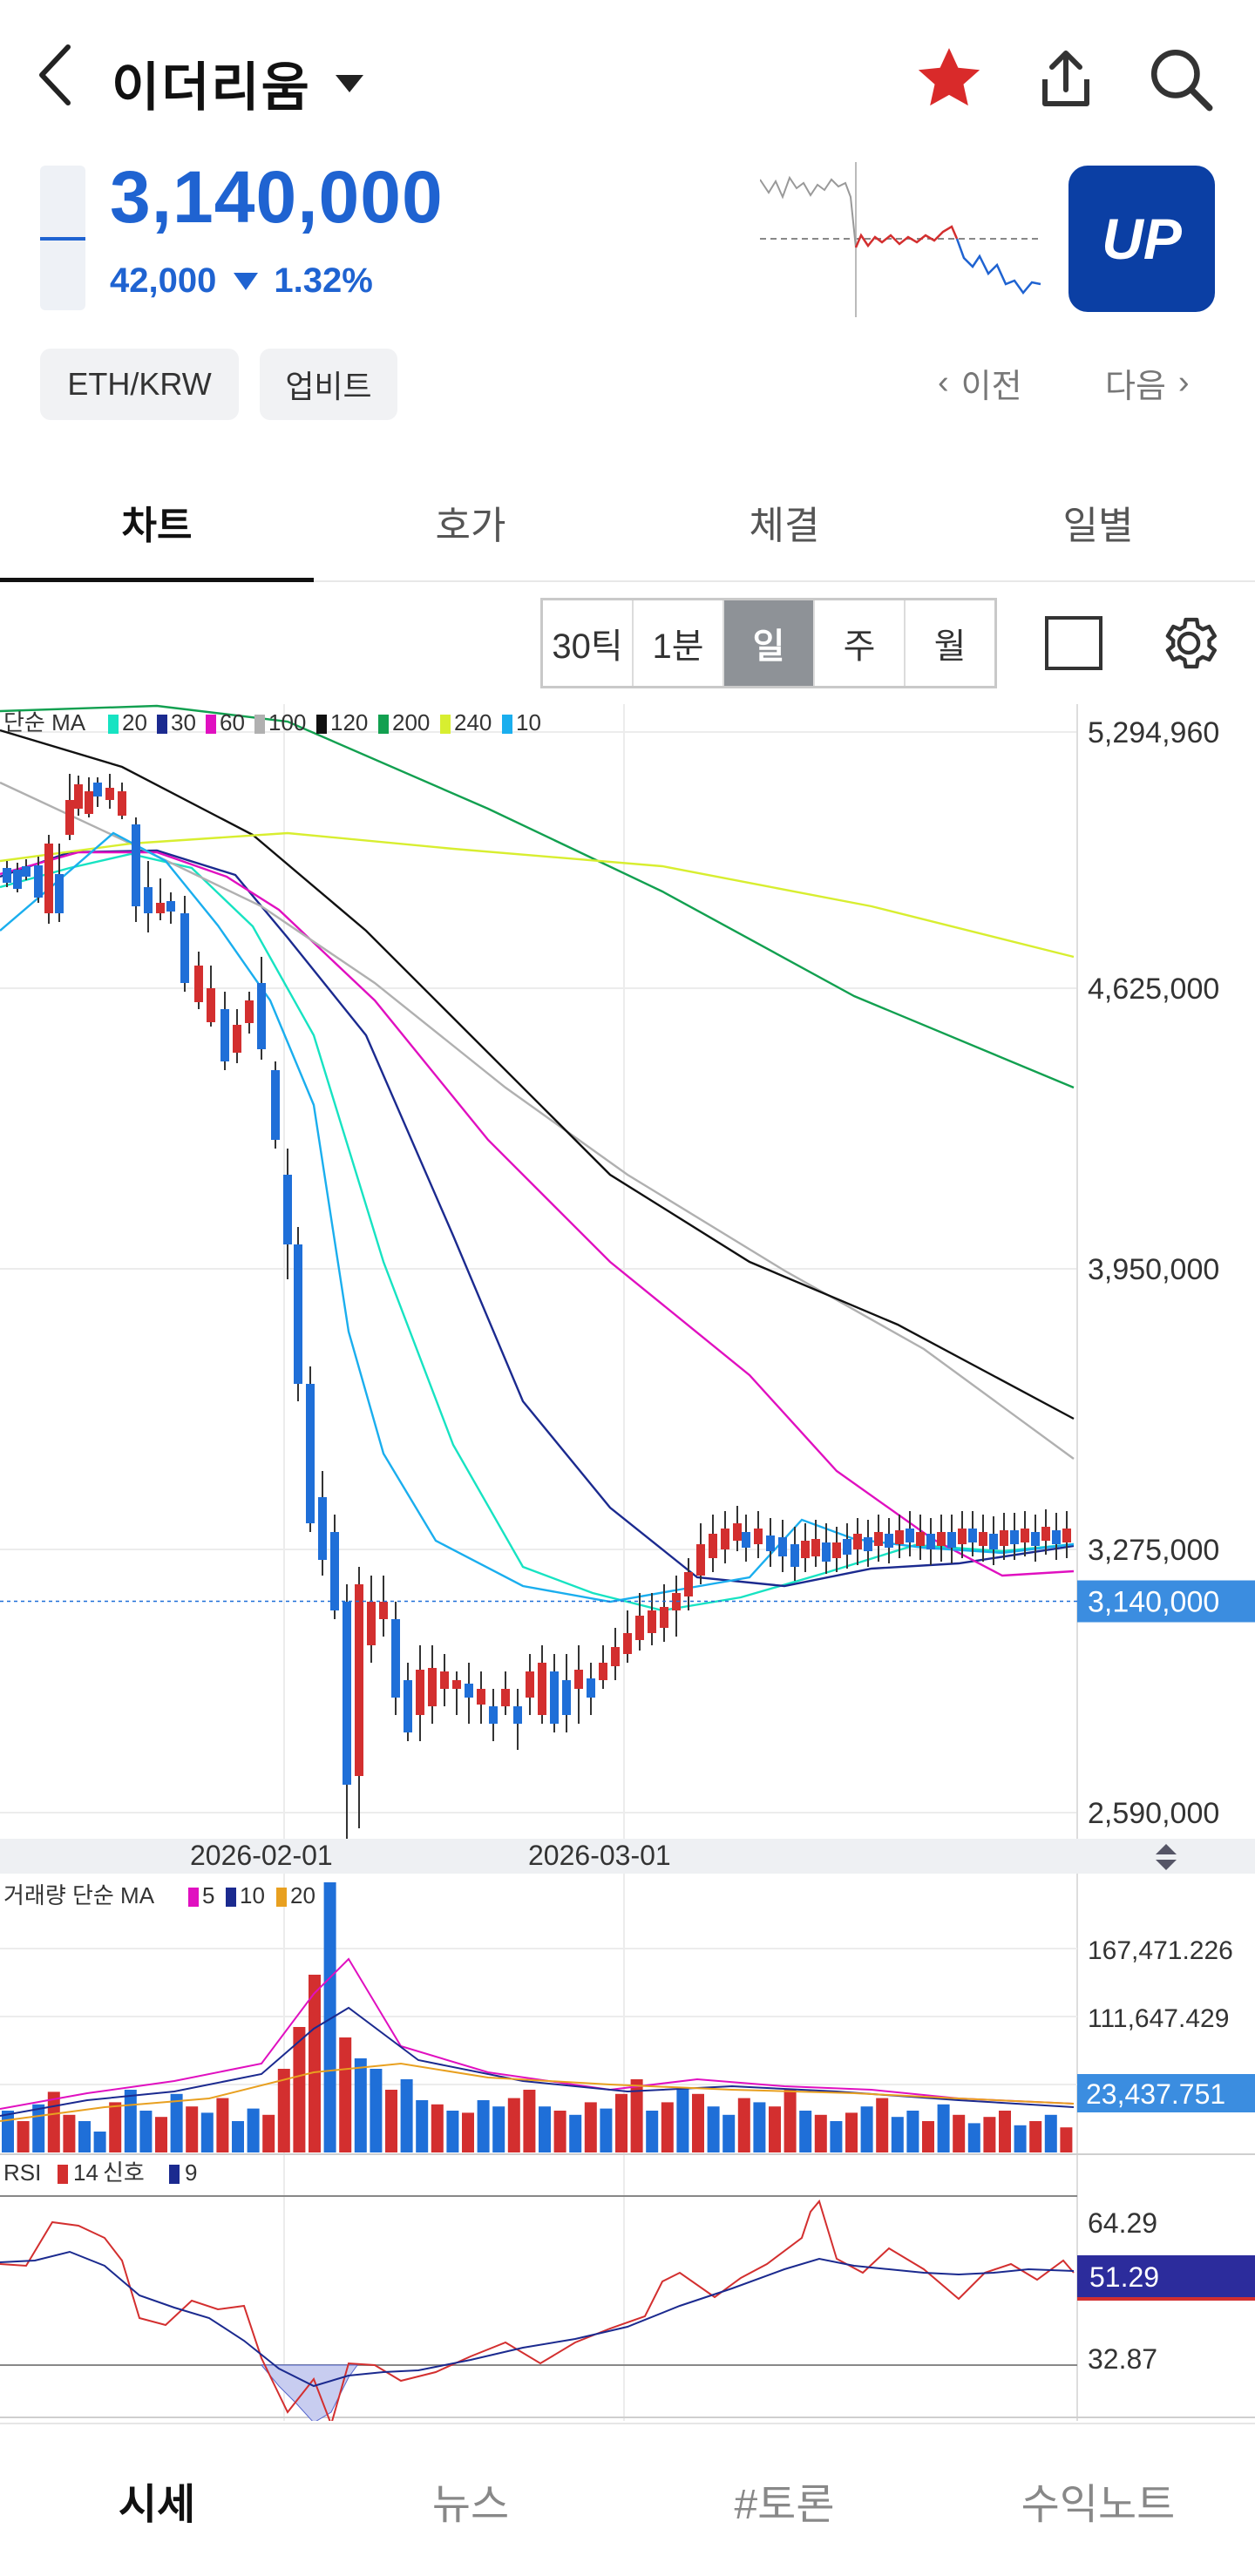 The width and height of the screenshot is (1255, 2576). What do you see at coordinates (1074, 643) in the screenshot?
I see `fullscreen-icon` at bounding box center [1074, 643].